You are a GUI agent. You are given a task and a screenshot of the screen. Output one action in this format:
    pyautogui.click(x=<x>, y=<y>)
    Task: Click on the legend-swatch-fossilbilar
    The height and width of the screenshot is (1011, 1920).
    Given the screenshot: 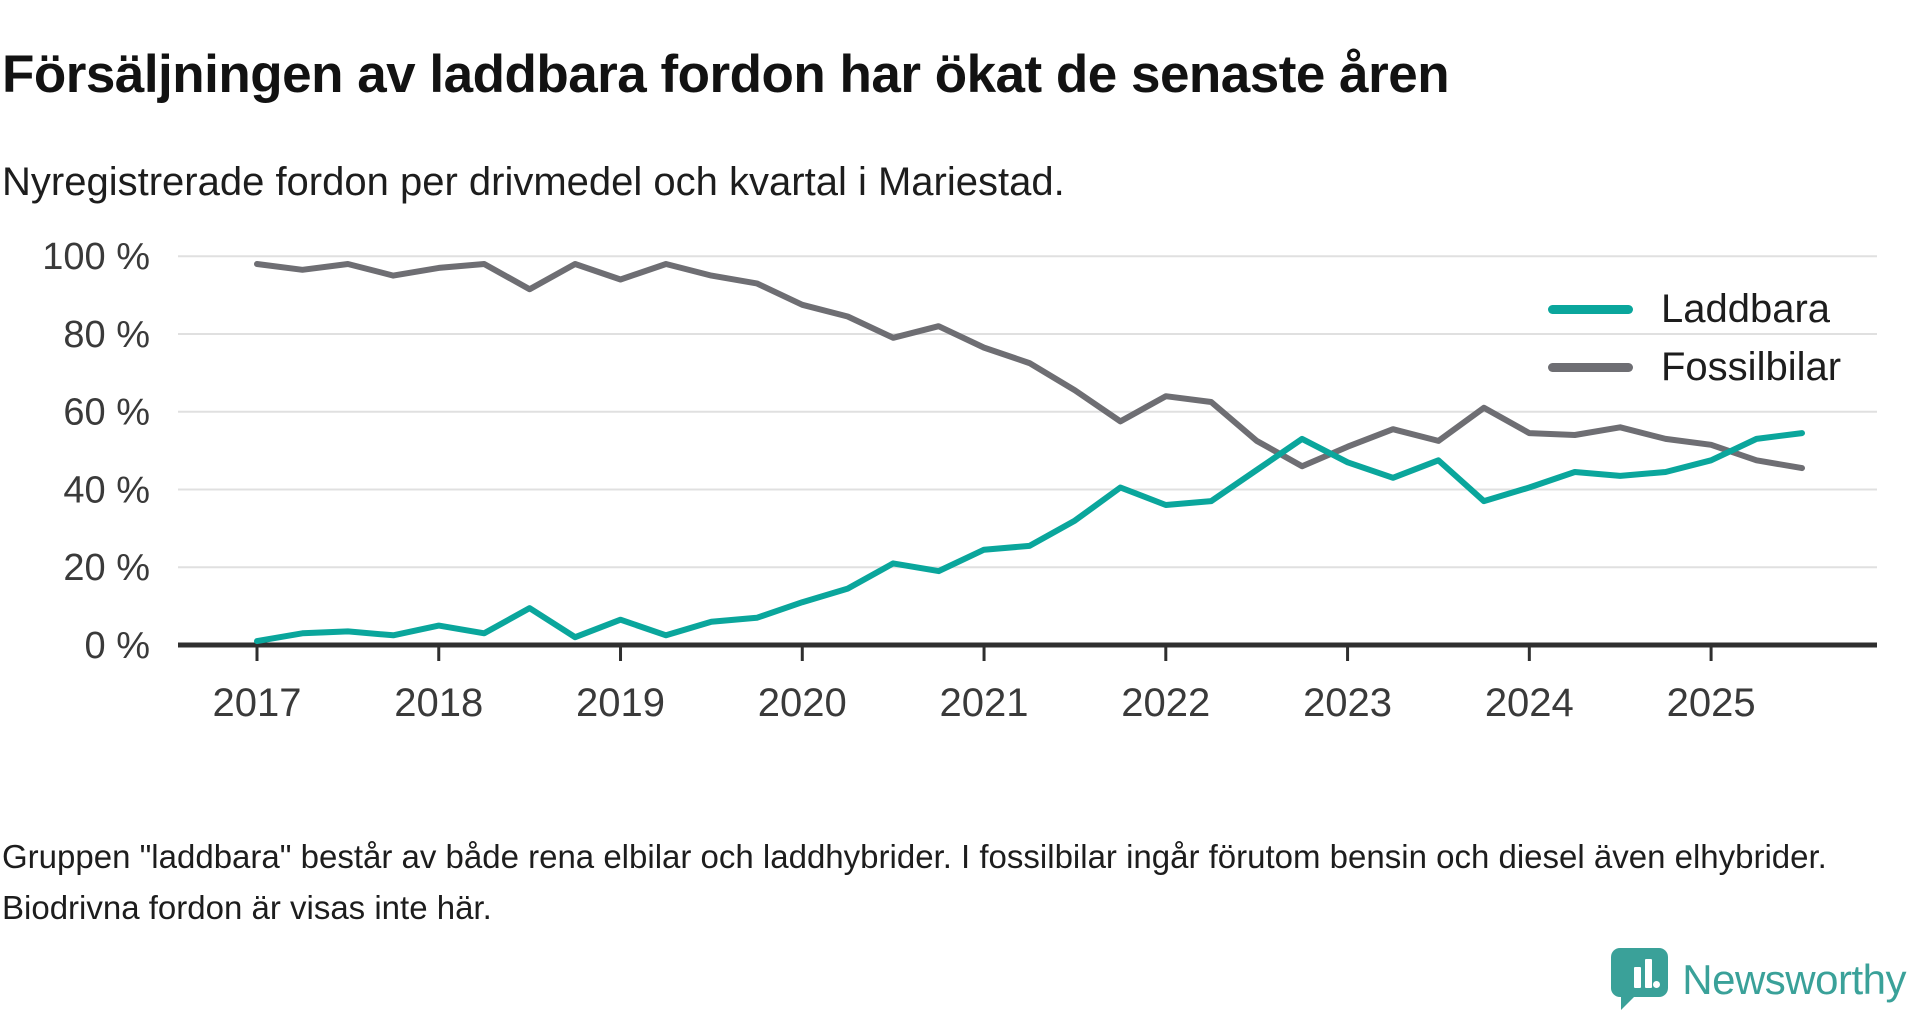 What is the action you would take?
    pyautogui.click(x=1590, y=367)
    